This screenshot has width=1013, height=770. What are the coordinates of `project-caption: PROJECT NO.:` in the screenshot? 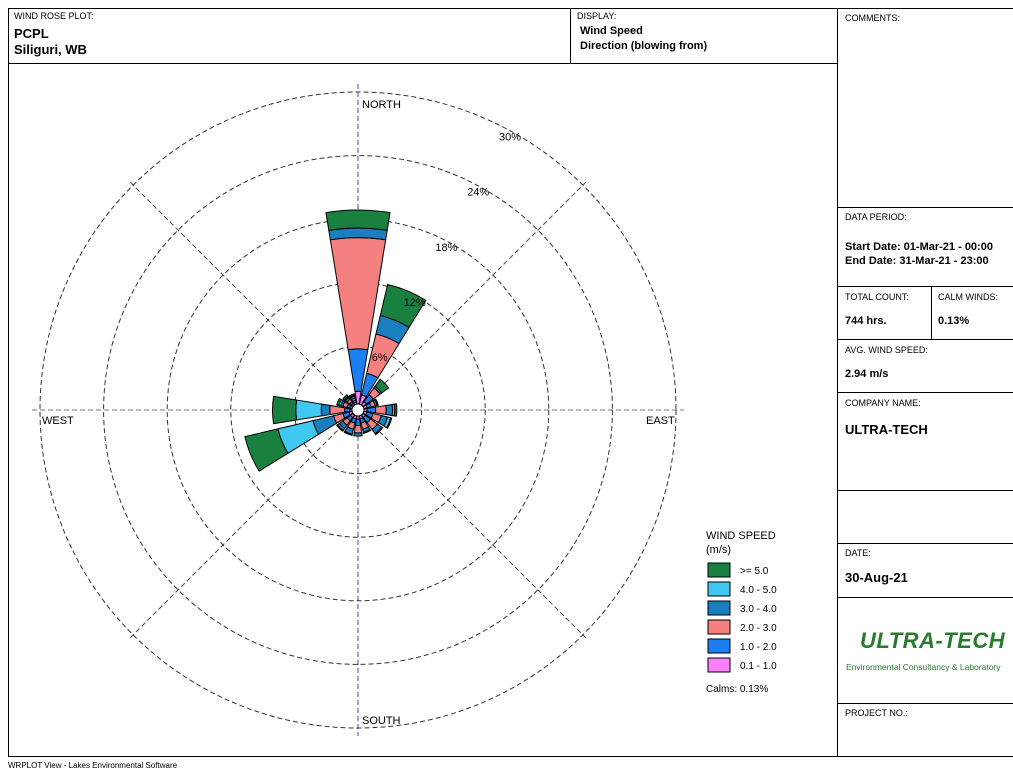 It's located at (876, 713).